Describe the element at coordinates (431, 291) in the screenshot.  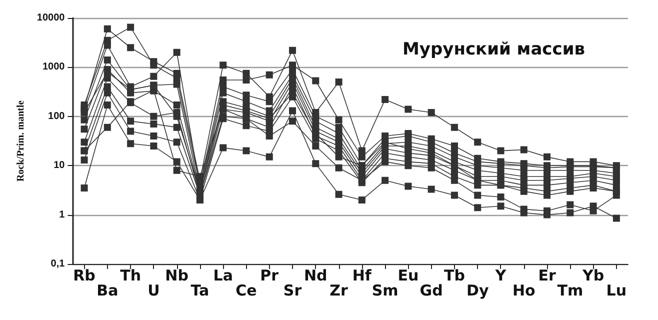
I see `x-tick-label: Gd` at that location.